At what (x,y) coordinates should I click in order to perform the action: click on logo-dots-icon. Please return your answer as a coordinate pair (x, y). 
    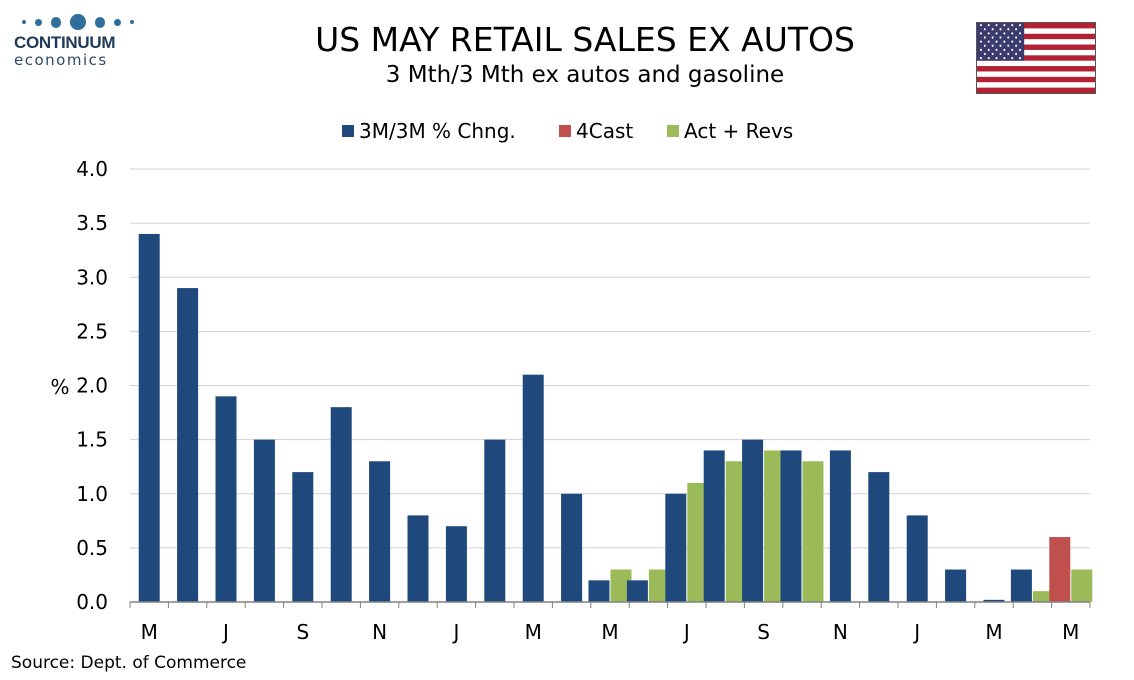
    Looking at the image, I should click on (74, 22).